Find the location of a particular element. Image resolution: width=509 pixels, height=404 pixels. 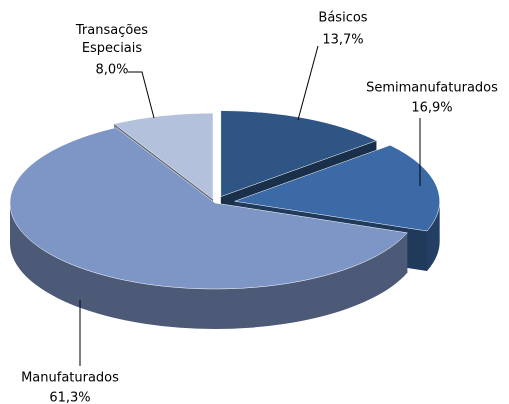

slice-label: Manufaturados is located at coordinates (70, 378).